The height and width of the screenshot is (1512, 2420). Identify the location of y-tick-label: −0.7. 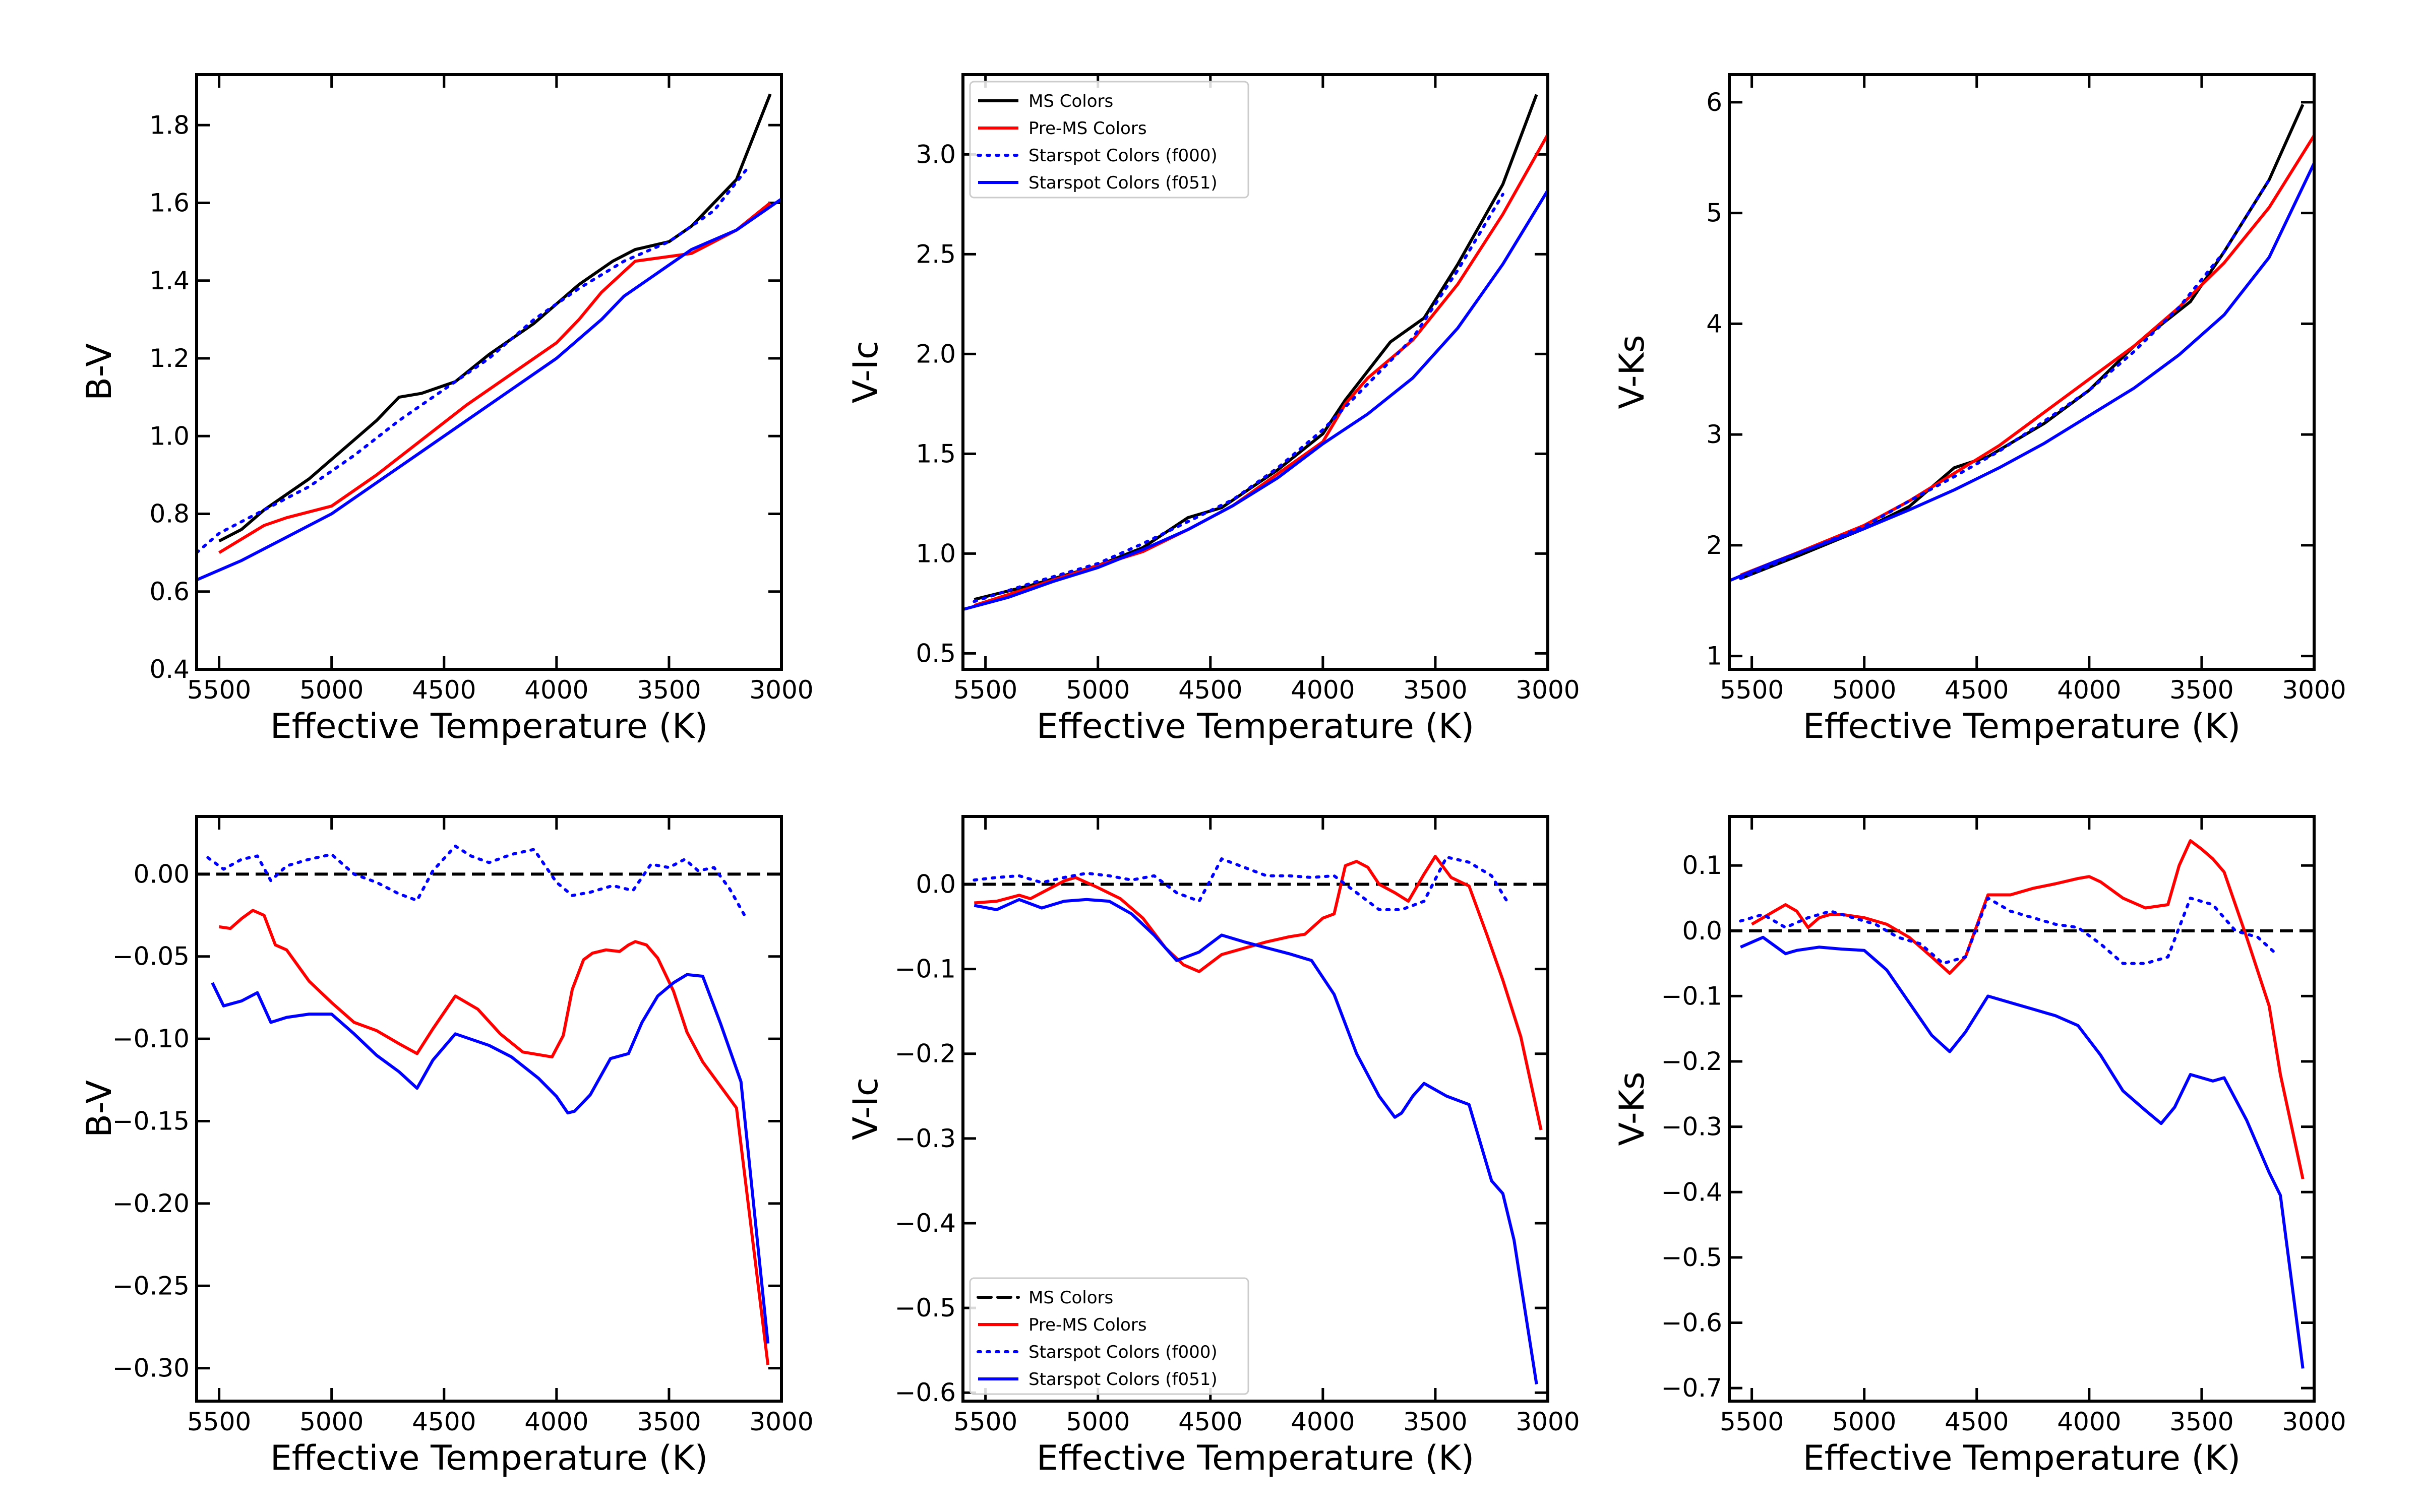
(1691, 1388).